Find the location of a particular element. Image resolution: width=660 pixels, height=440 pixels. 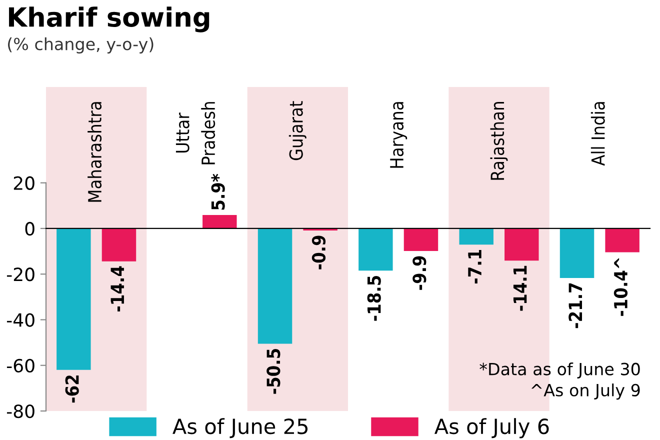

annotation: *Data as of June 30 is located at coordinates (560, 370).